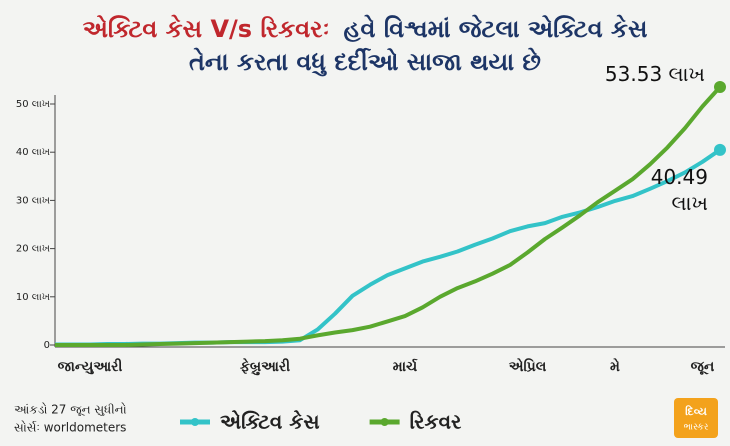  I want to click on x-tick-label: મે, so click(615, 366).